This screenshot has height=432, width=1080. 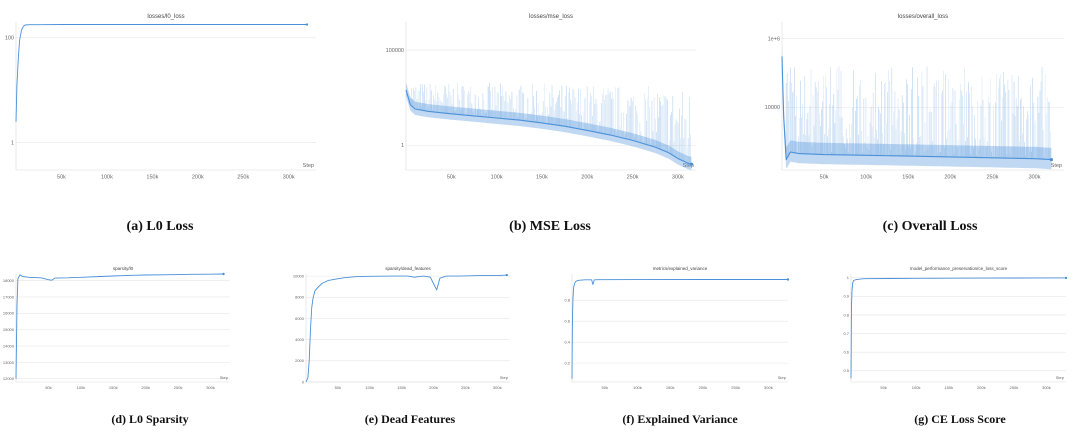 I want to click on chart-title: losses/mse_loss, so click(x=551, y=17).